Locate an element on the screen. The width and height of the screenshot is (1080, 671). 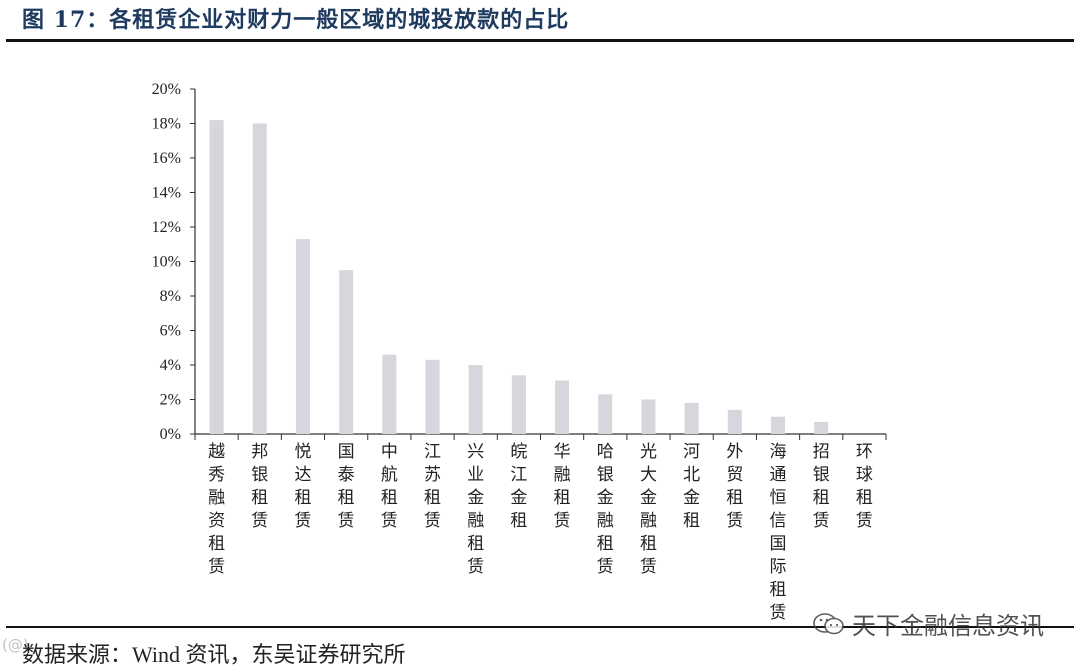
category-label: 招银租赁 is located at coordinates (821, 486).